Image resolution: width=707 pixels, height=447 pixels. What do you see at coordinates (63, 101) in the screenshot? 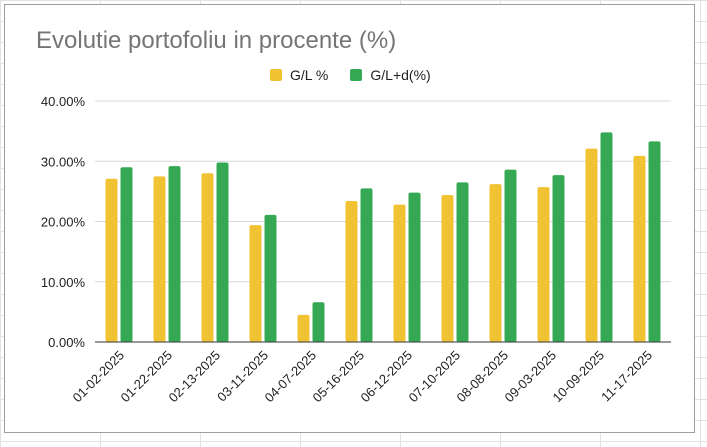
I see `y-tick-label: 40.00%` at bounding box center [63, 101].